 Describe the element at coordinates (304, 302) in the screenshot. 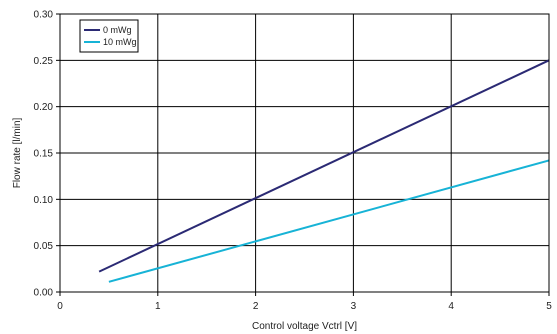

I see `x-axis-ticks: 0 1 2 3 4 5` at that location.